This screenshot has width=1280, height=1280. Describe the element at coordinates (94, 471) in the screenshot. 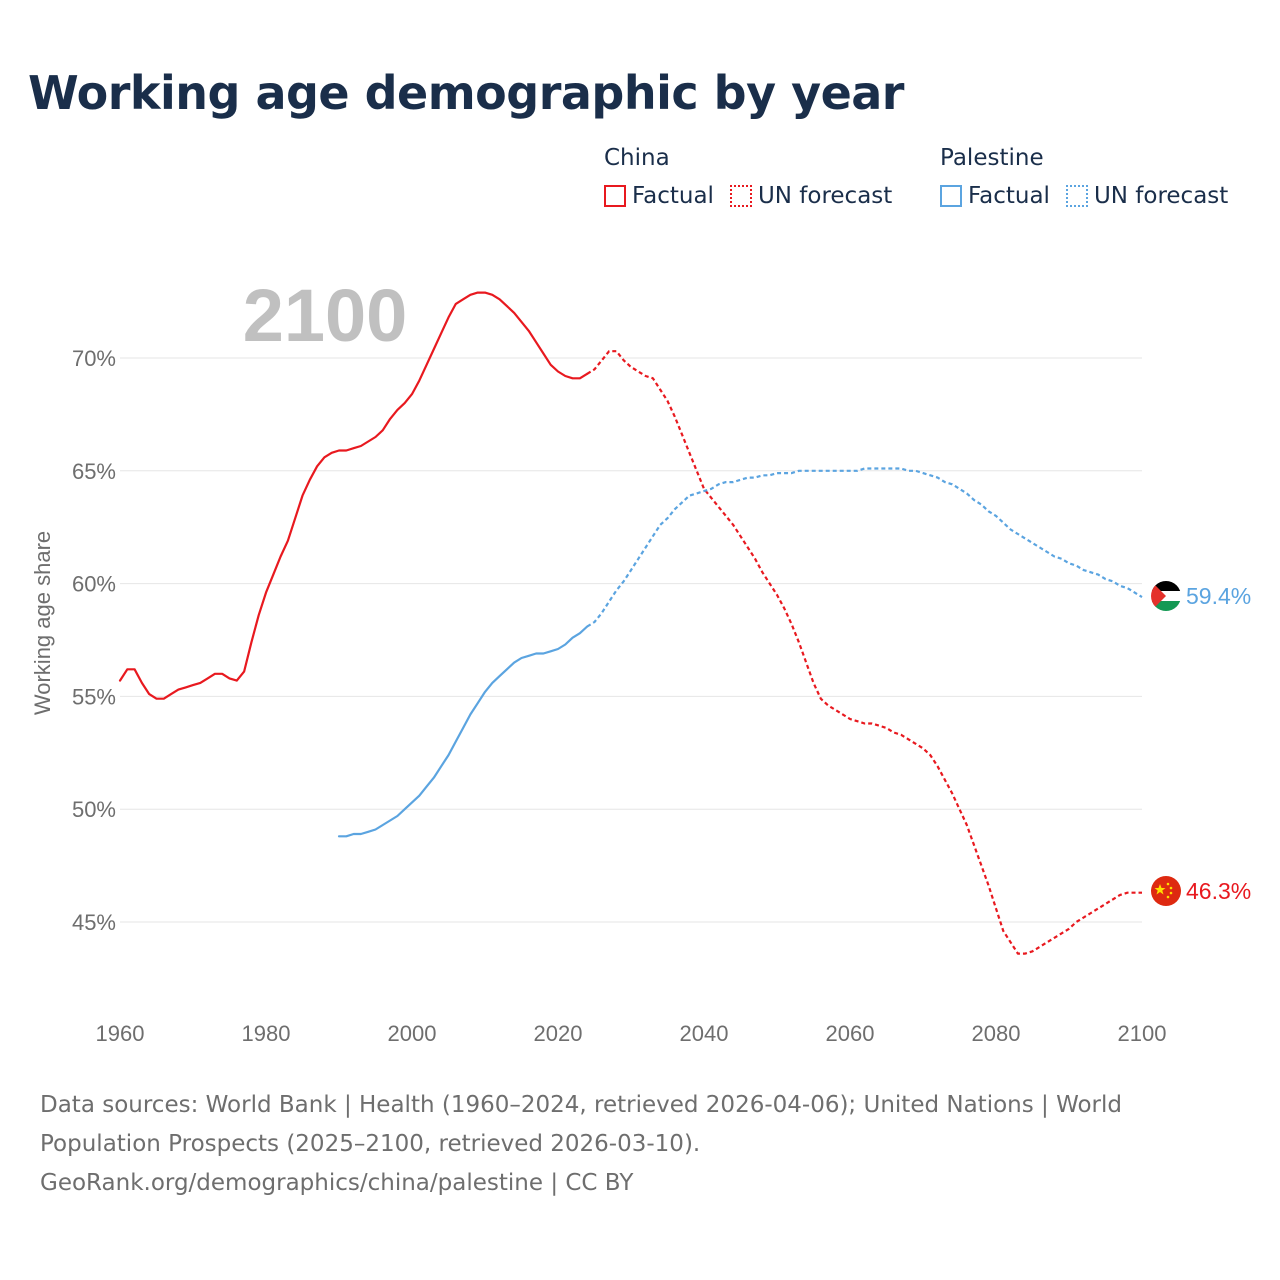

I see `y-tick-label: 65%` at that location.